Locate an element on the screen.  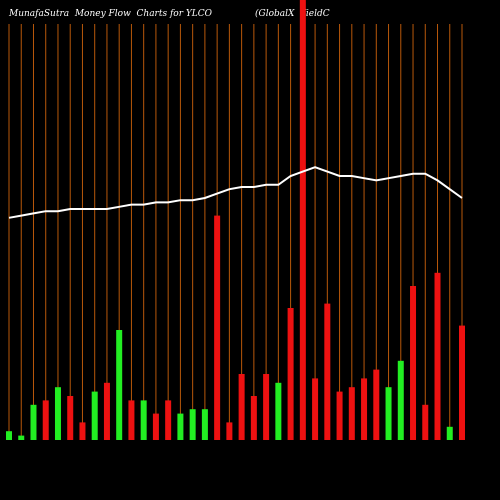
line-layer is located at coordinates (235, 192).